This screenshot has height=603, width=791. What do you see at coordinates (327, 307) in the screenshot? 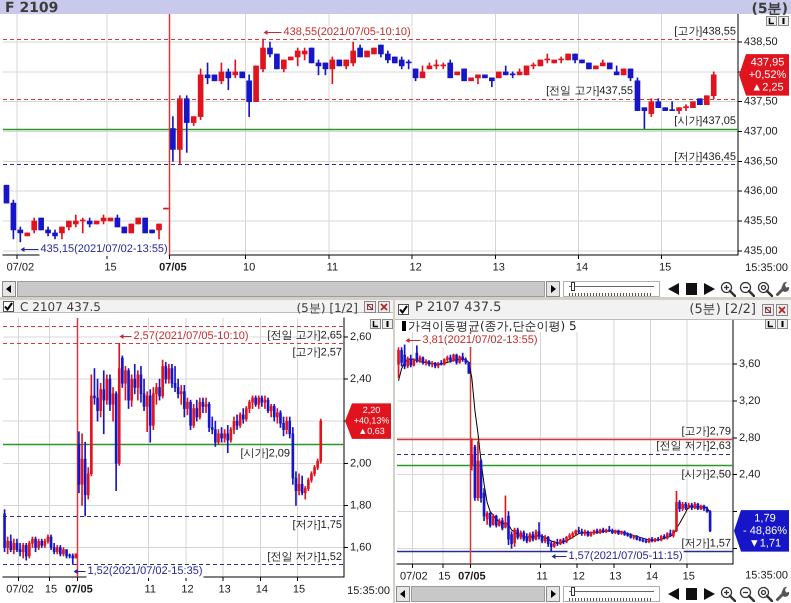
I see `chart-subtitle: (5분) [1/2]` at bounding box center [327, 307].